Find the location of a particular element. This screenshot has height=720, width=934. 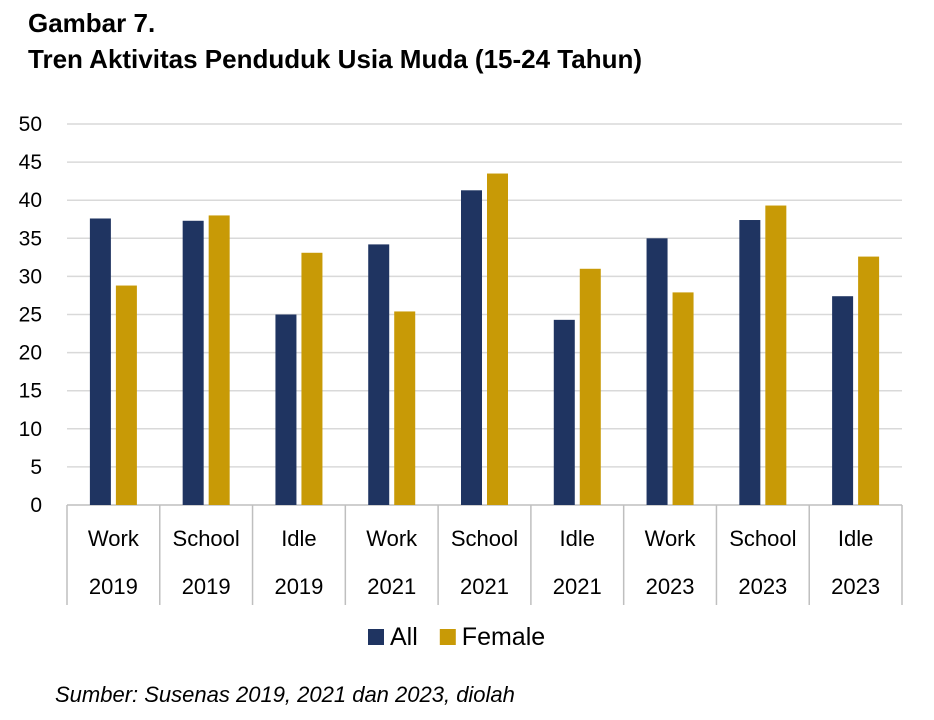

y-tick-label: 35 is located at coordinates (30, 238).